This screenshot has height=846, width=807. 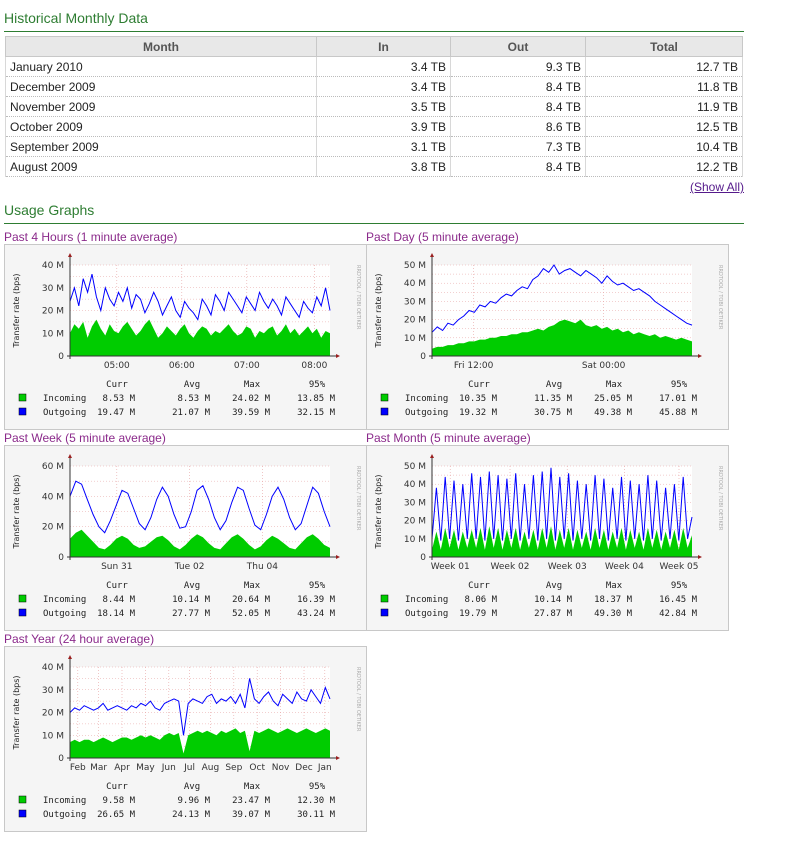 What do you see at coordinates (664, 86) in the screenshot?
I see `total-cell: 11.8 TB` at bounding box center [664, 86].